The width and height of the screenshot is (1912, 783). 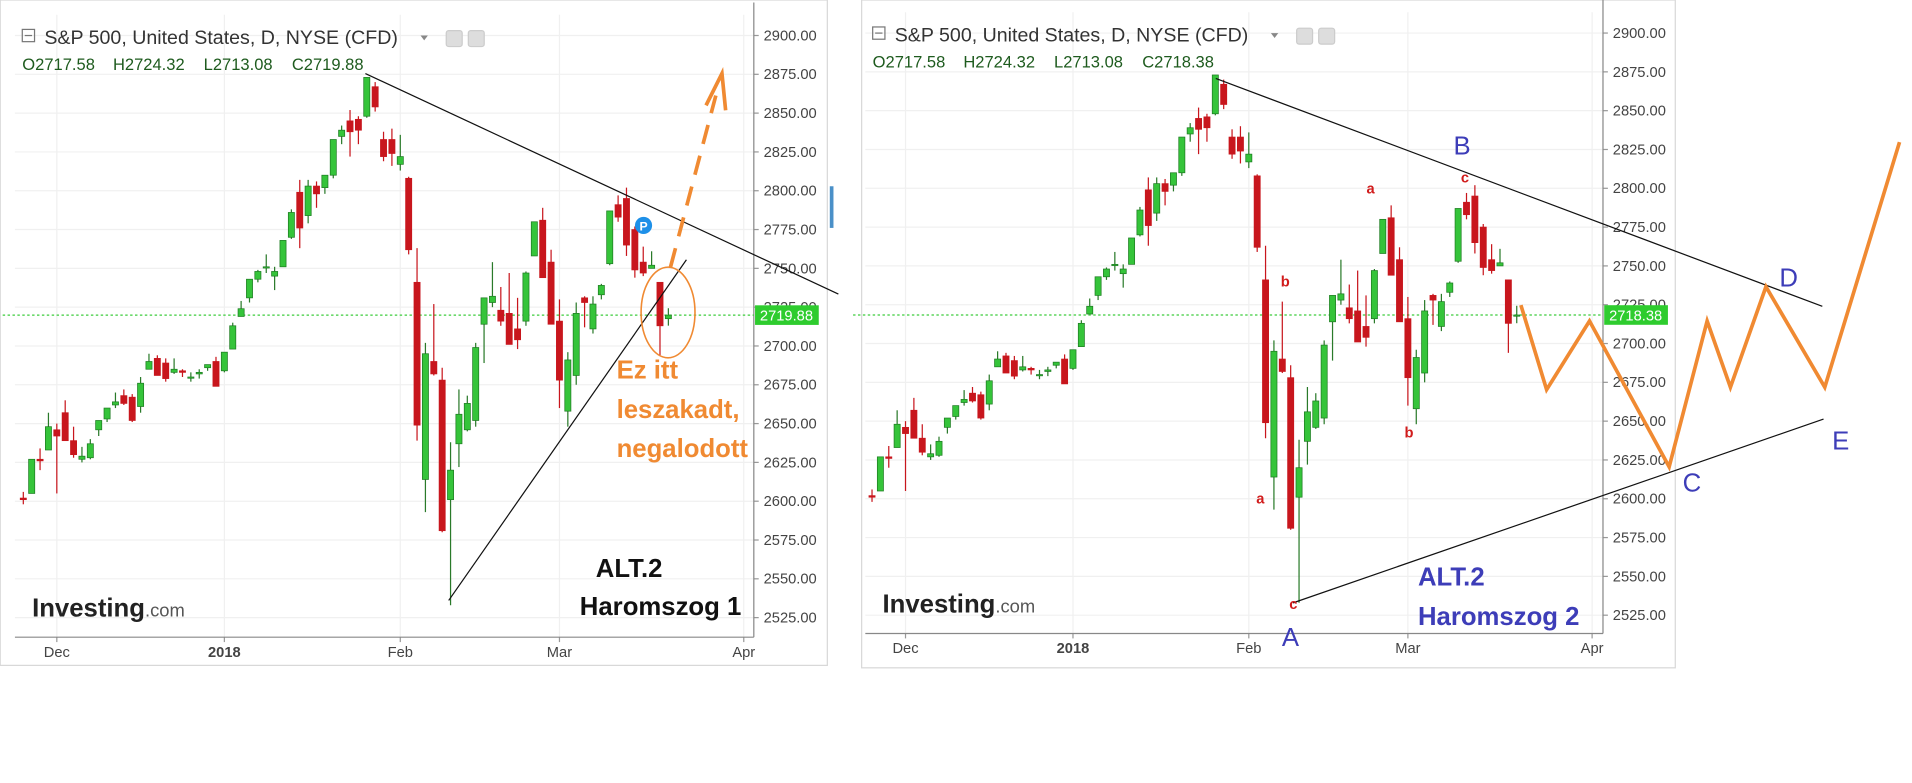 What do you see at coordinates (668, 312) in the screenshot?
I see `highlight-ellipse` at bounding box center [668, 312].